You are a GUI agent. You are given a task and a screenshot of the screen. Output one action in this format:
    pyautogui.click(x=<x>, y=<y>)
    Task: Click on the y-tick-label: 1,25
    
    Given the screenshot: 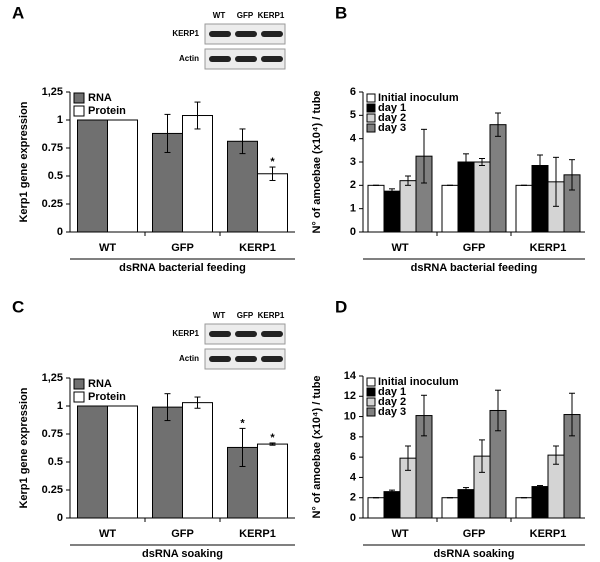 What is the action you would take?
    pyautogui.click(x=52, y=378)
    